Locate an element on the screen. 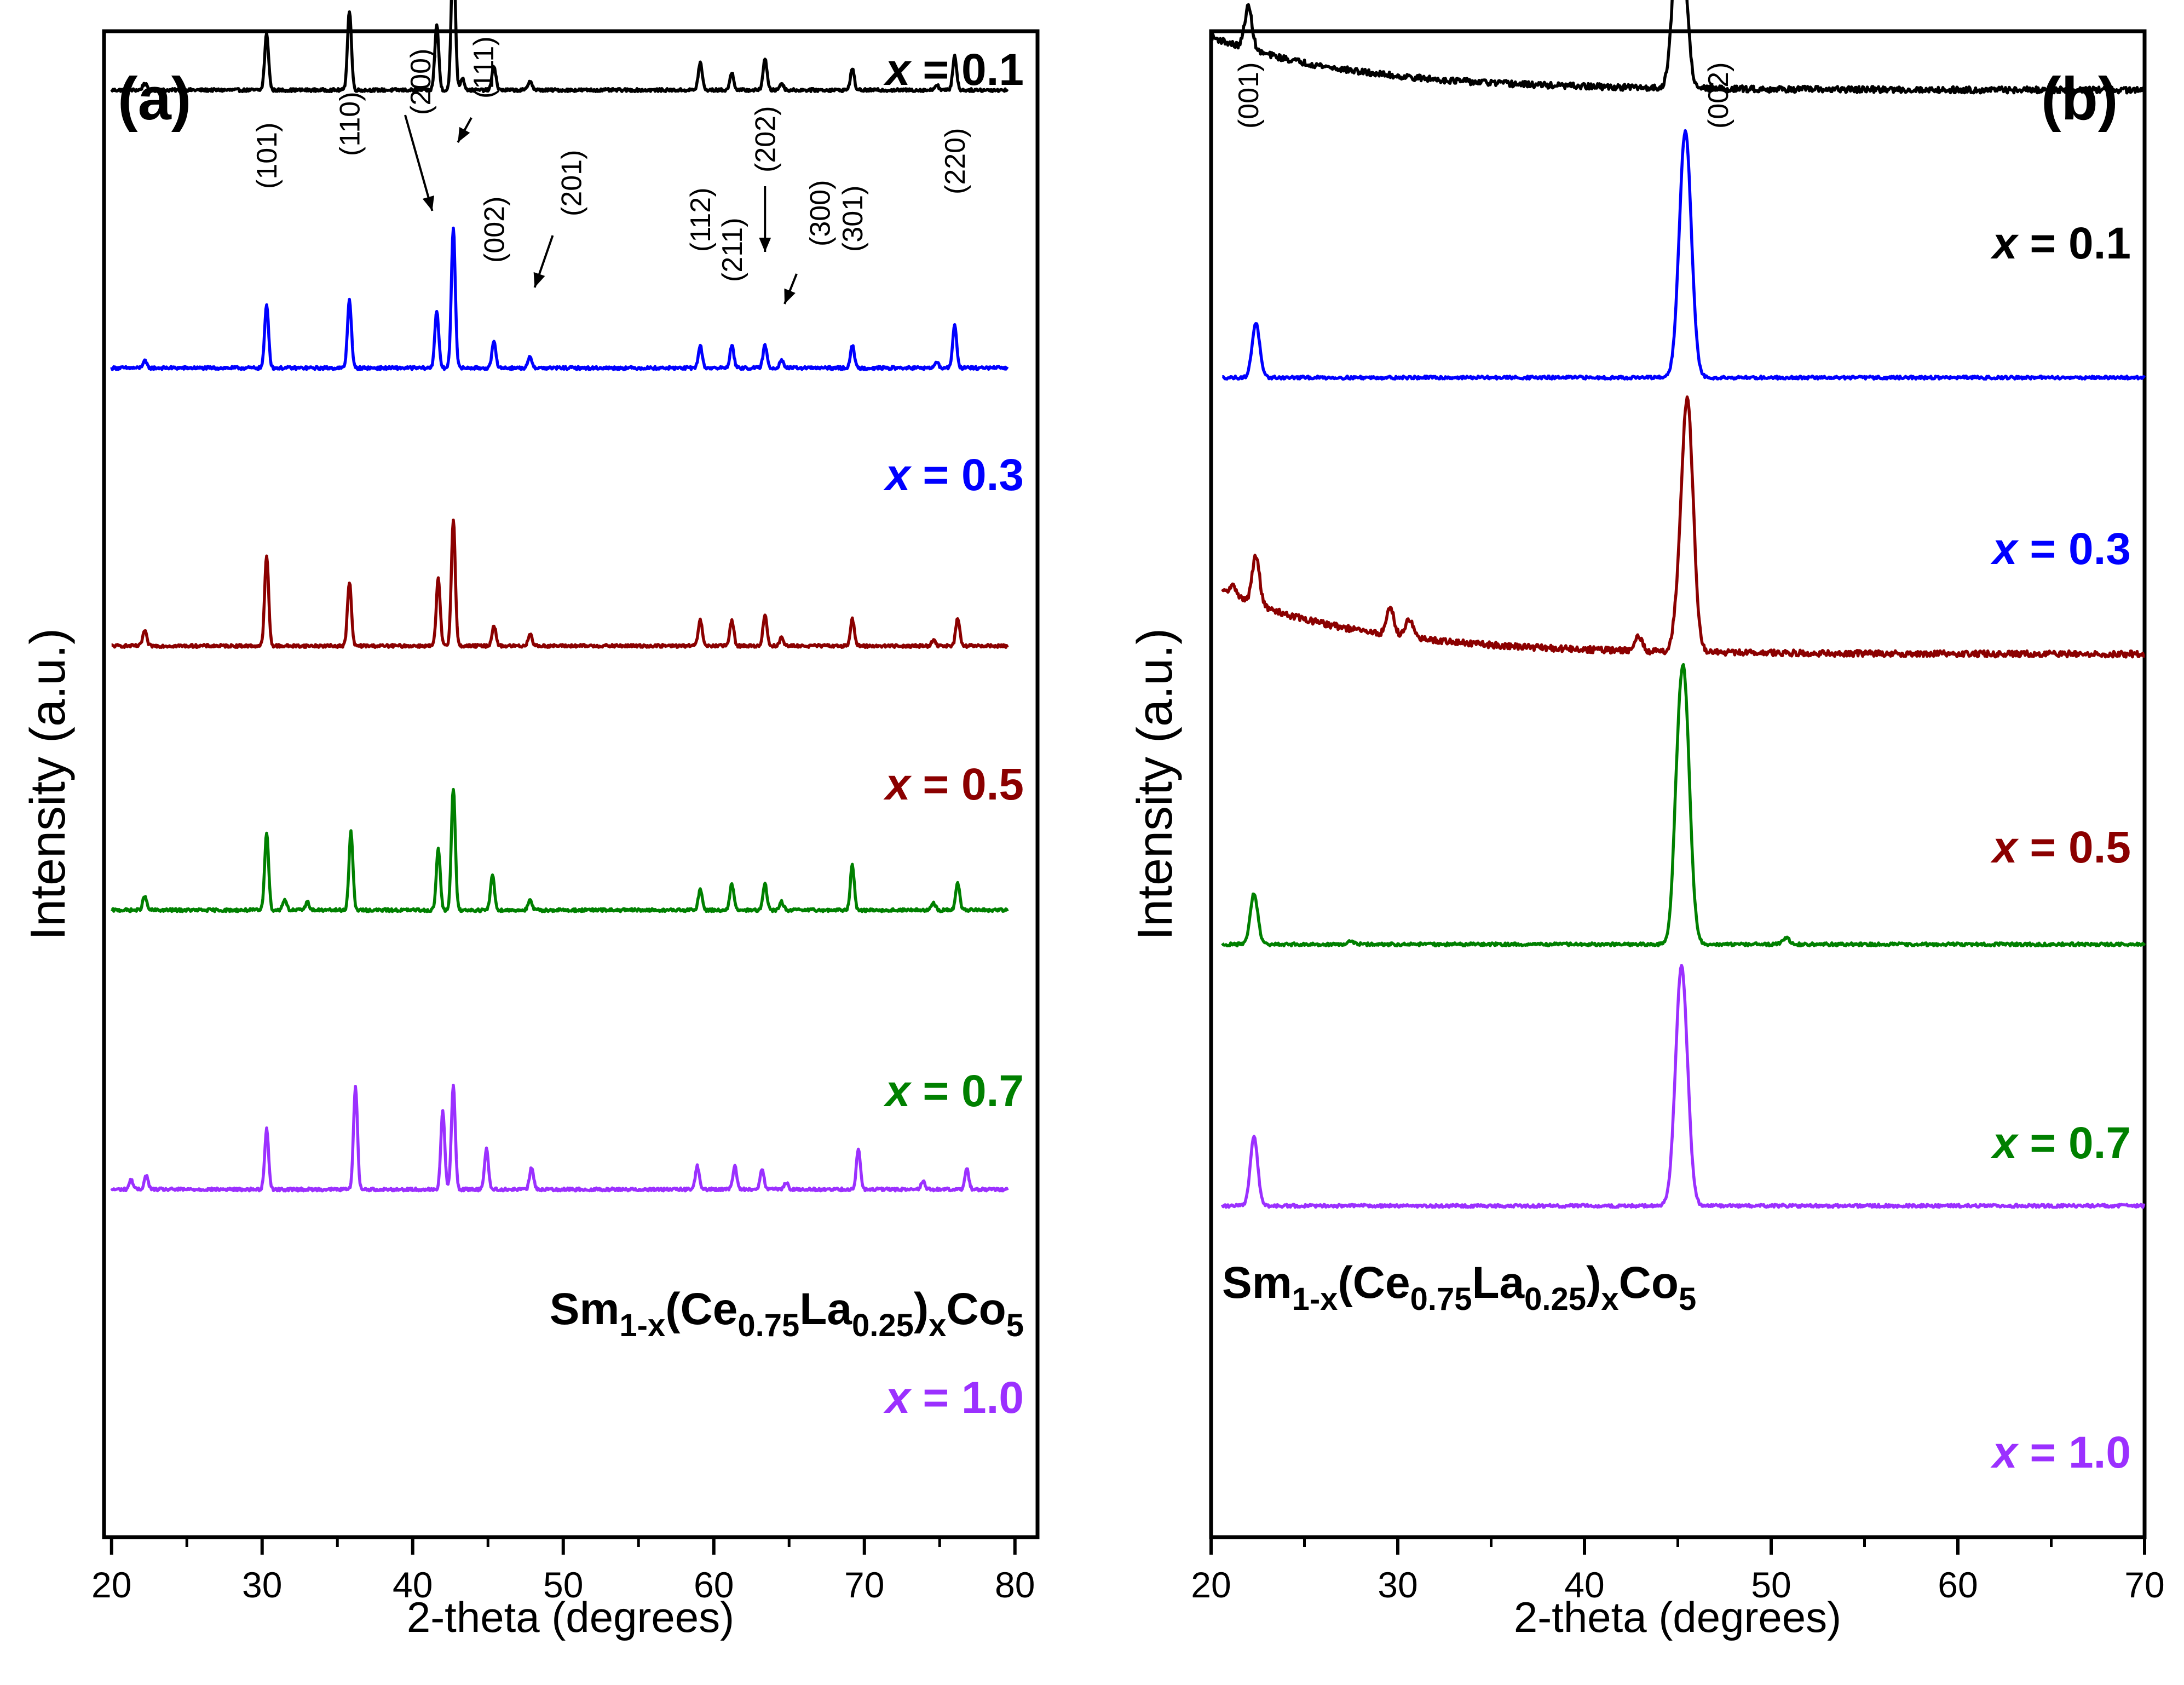  peak-label: (112) is located at coordinates (701, 219).